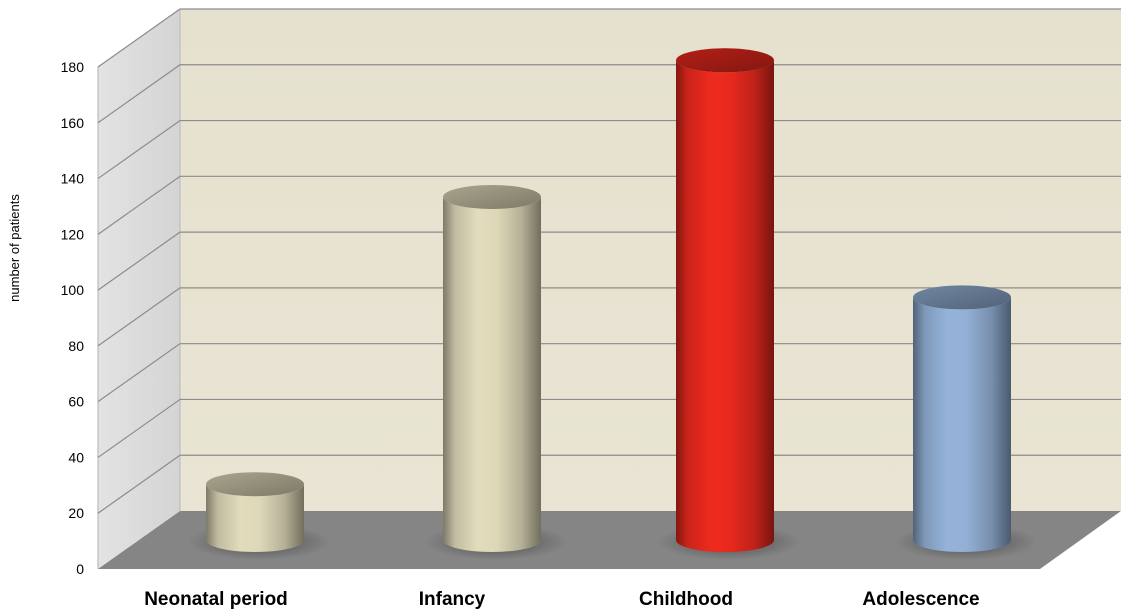  I want to click on bar-adolescence, so click(962, 418).